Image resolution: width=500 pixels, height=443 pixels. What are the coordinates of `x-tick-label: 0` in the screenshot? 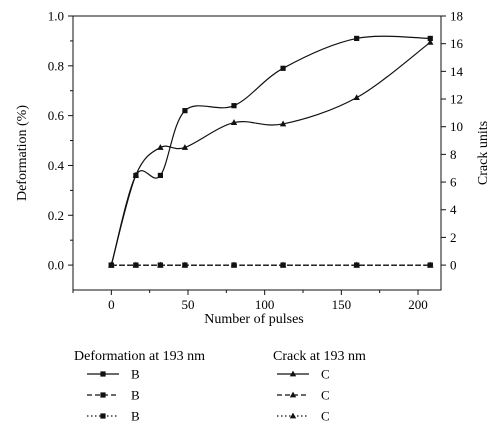 It's located at (111, 304).